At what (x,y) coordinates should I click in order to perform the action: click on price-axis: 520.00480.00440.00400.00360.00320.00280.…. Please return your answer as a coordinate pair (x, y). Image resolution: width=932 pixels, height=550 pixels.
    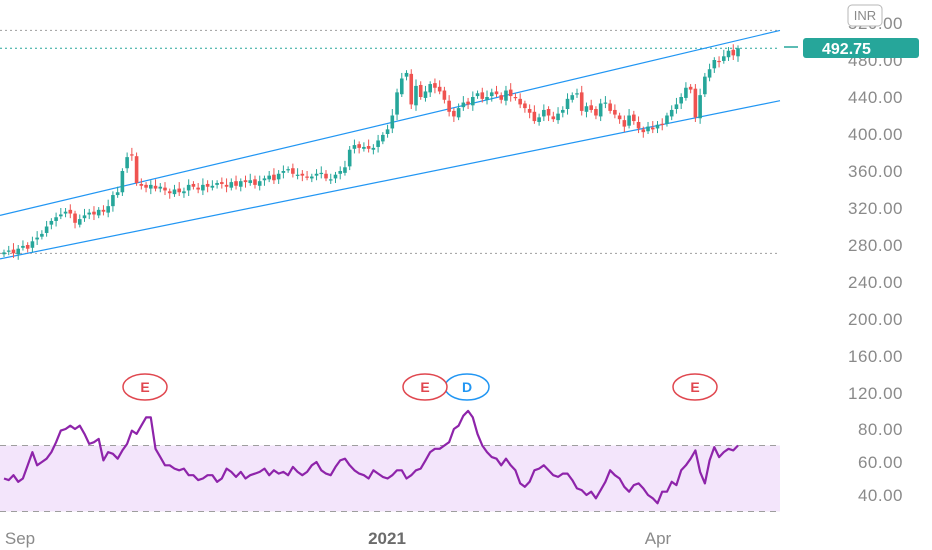
    Looking at the image, I should click on (875, 208).